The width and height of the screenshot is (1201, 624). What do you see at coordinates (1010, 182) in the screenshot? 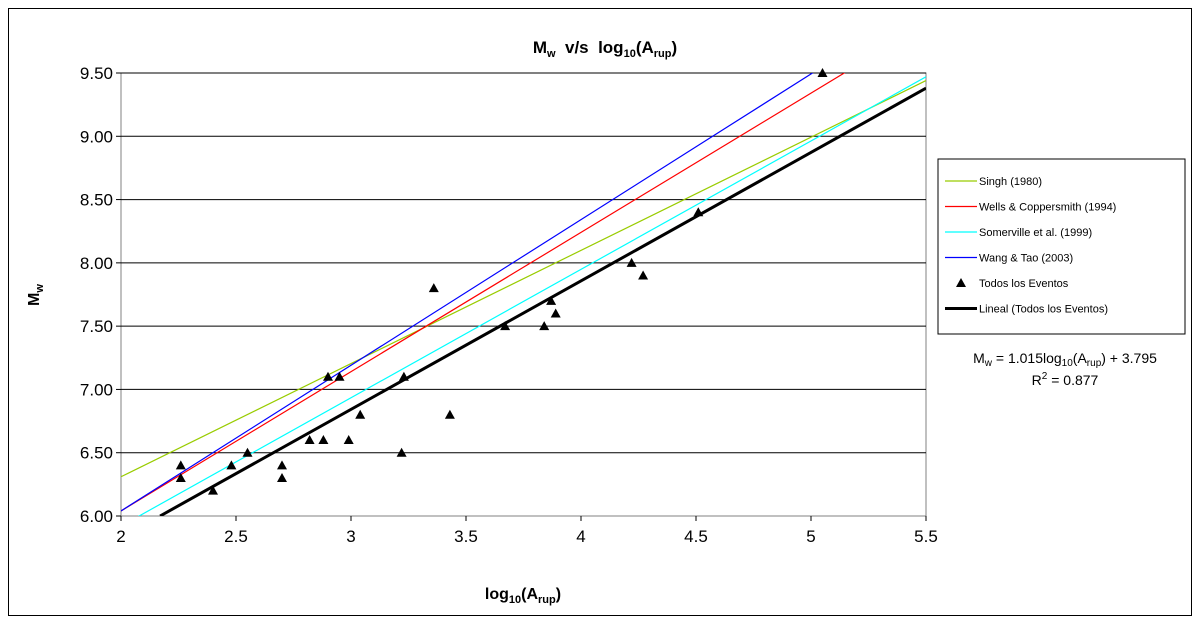
I see `legend-label: Singh (1980)` at bounding box center [1010, 182].